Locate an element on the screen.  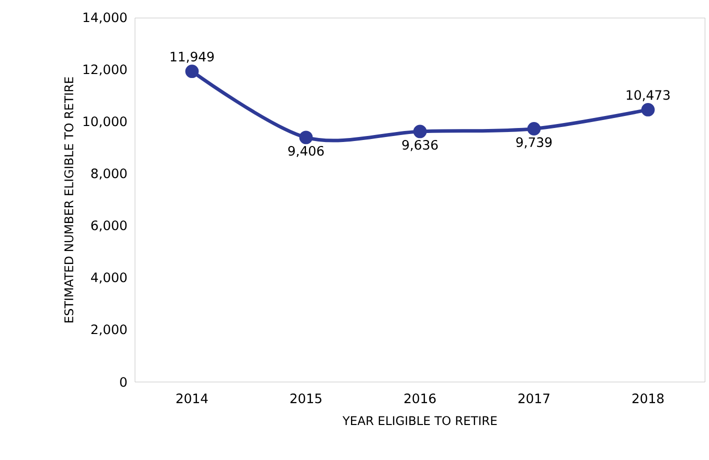
y-tick-label: 0 is located at coordinates (123, 382).